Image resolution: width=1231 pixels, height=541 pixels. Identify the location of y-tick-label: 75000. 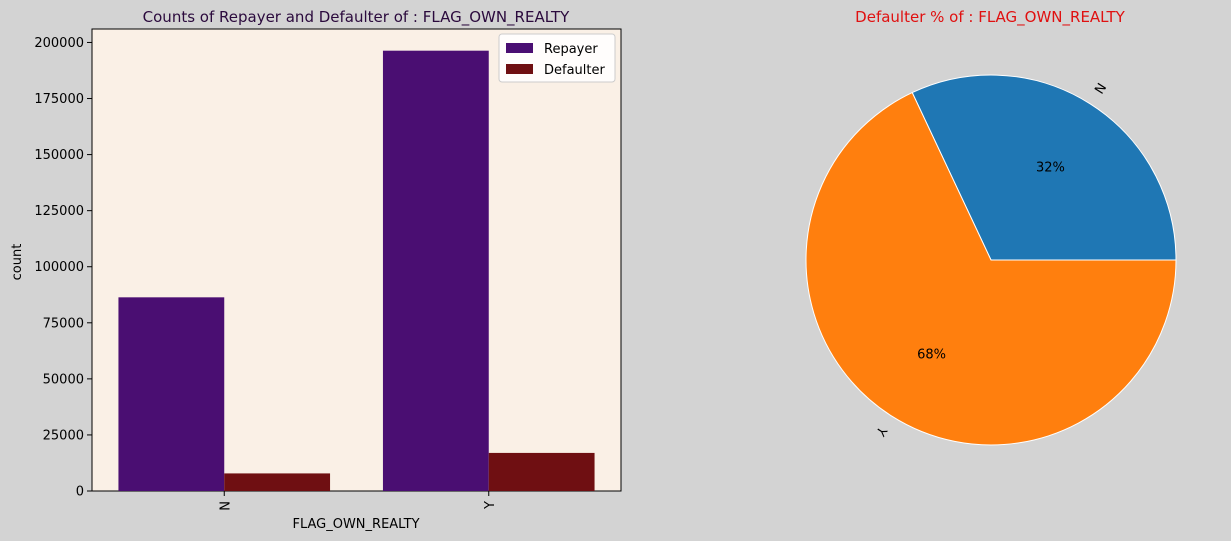
(63, 323).